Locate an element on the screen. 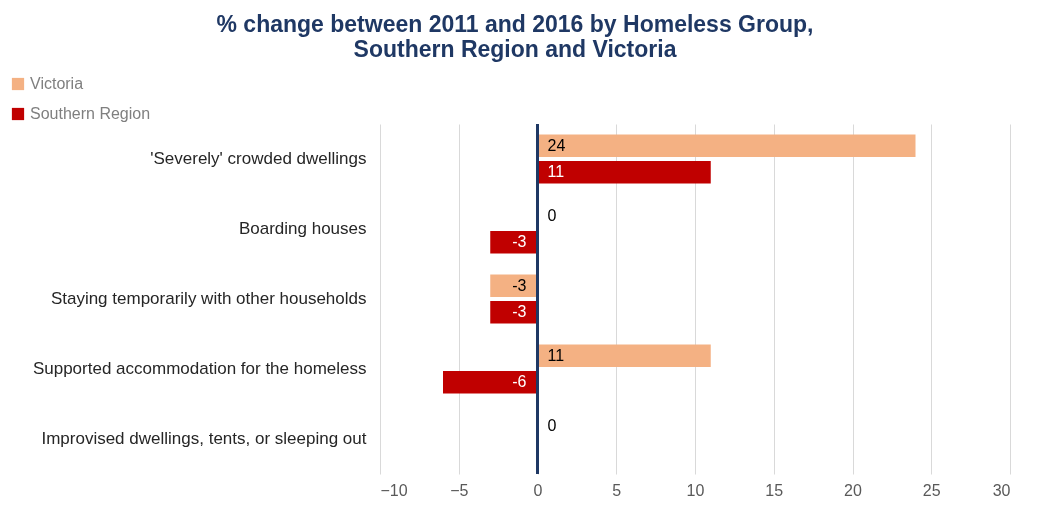 This screenshot has width=1054, height=528. x-tick-label: 30 is located at coordinates (1001, 490).